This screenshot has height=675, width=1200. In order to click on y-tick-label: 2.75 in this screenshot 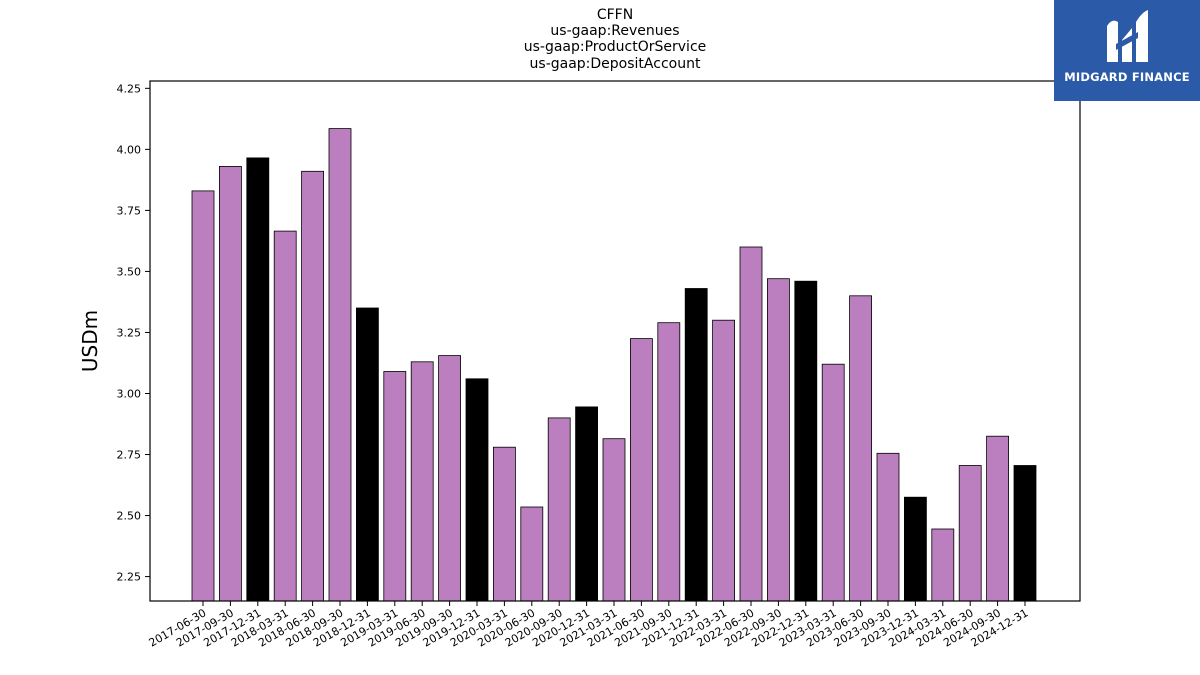, I will do `click(129, 455)`.